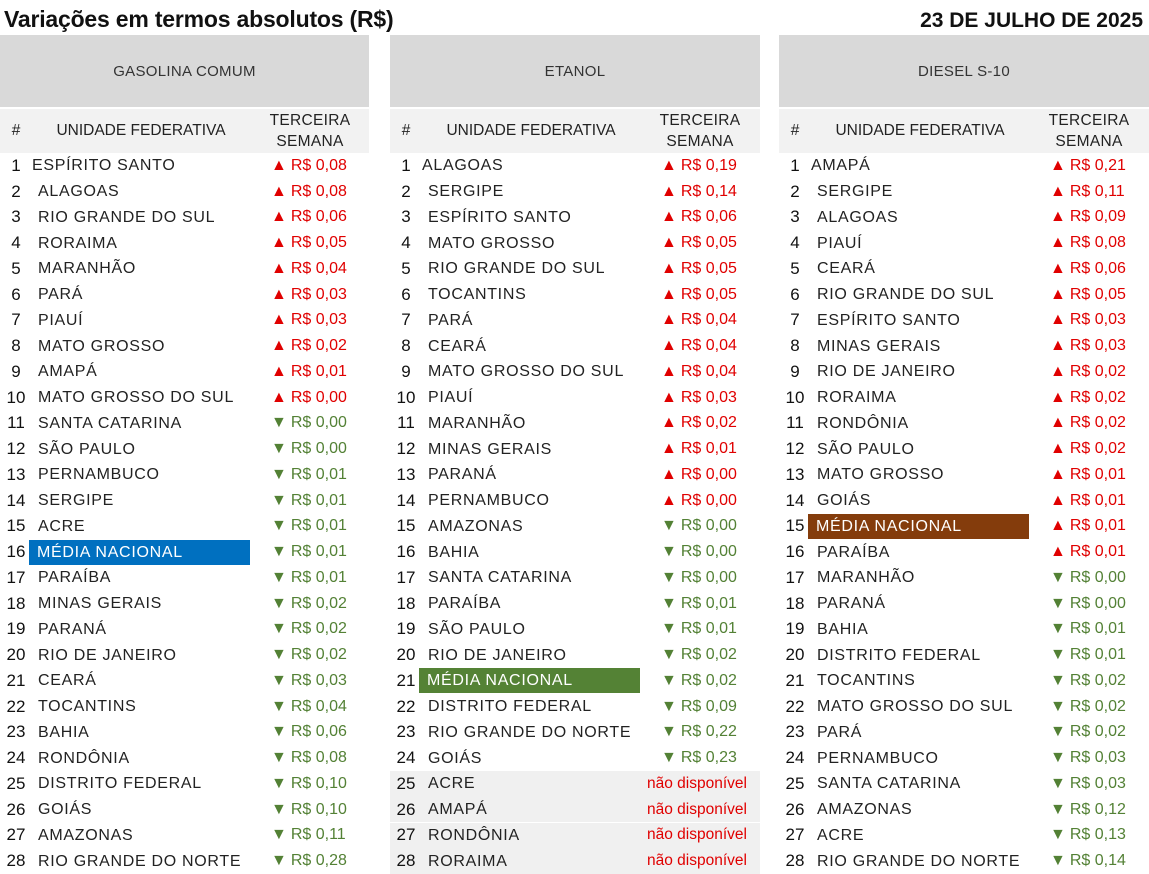 The height and width of the screenshot is (874, 1149). I want to click on row-rank: 22, so click(16, 706).